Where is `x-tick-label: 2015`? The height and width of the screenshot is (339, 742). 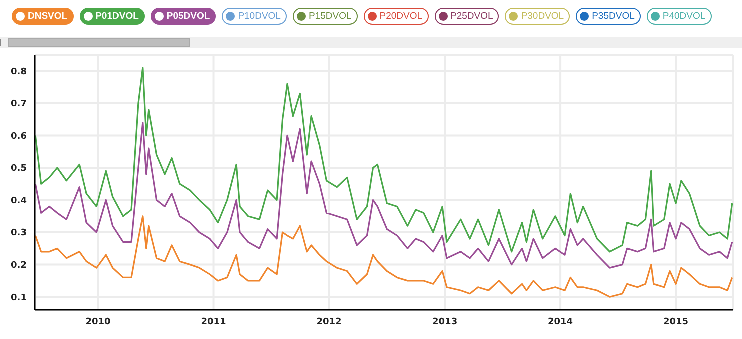
x-tick-label: 2015 is located at coordinates (676, 322).